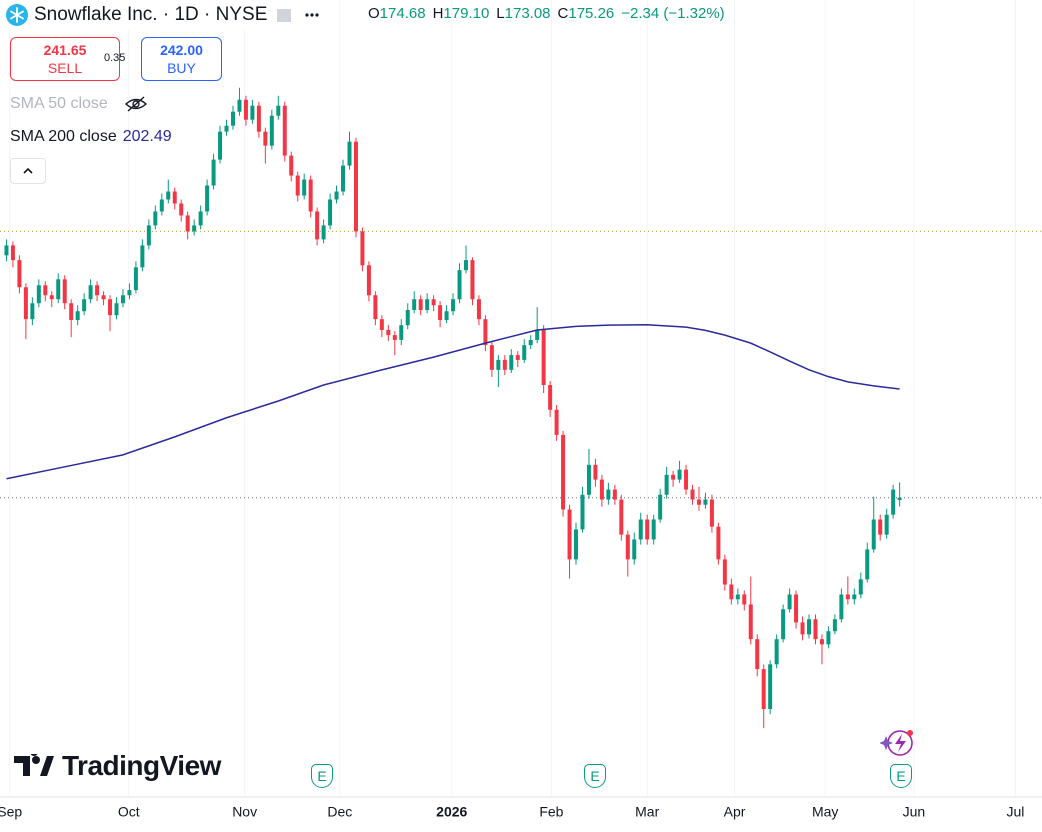 The image size is (1042, 832). Describe the element at coordinates (79, 104) in the screenshot. I see `sma50-legend: SMA 50 close` at that location.